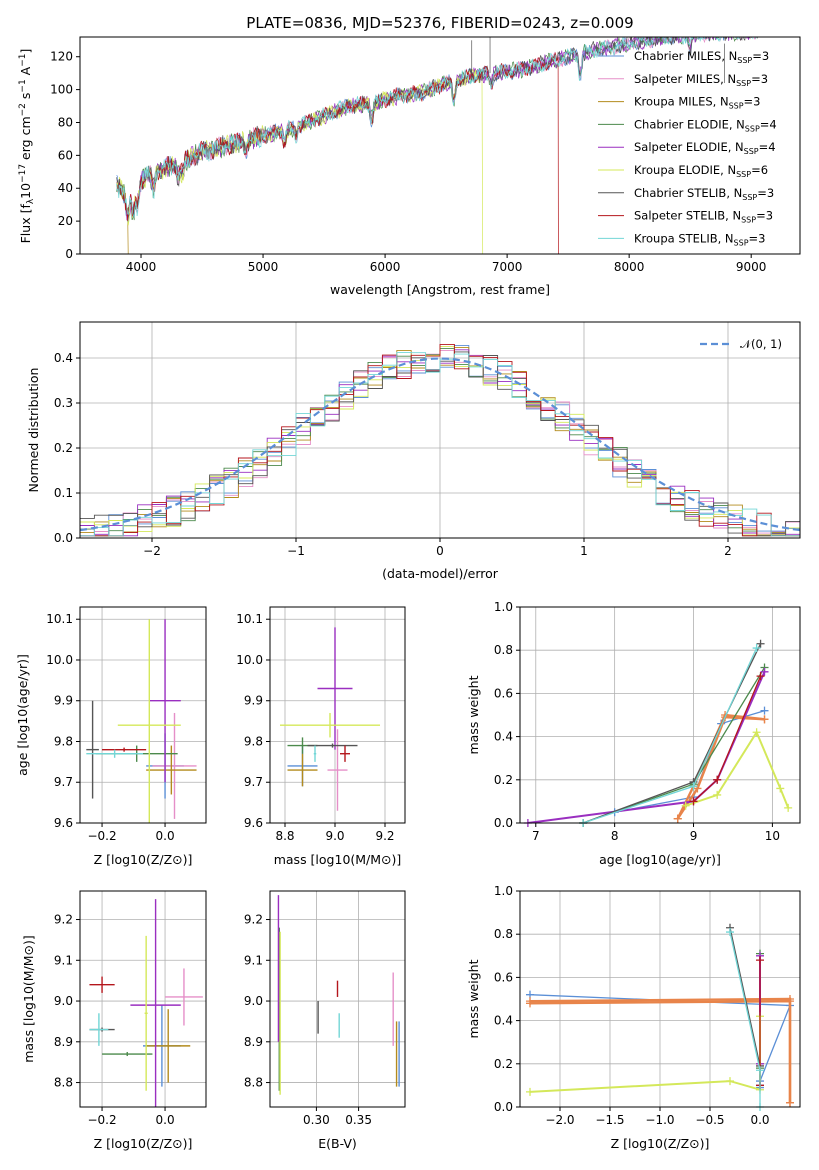 The image size is (819, 1170). What do you see at coordinates (65, 155) in the screenshot?
I see `y-tick-label: 60` at bounding box center [65, 155].